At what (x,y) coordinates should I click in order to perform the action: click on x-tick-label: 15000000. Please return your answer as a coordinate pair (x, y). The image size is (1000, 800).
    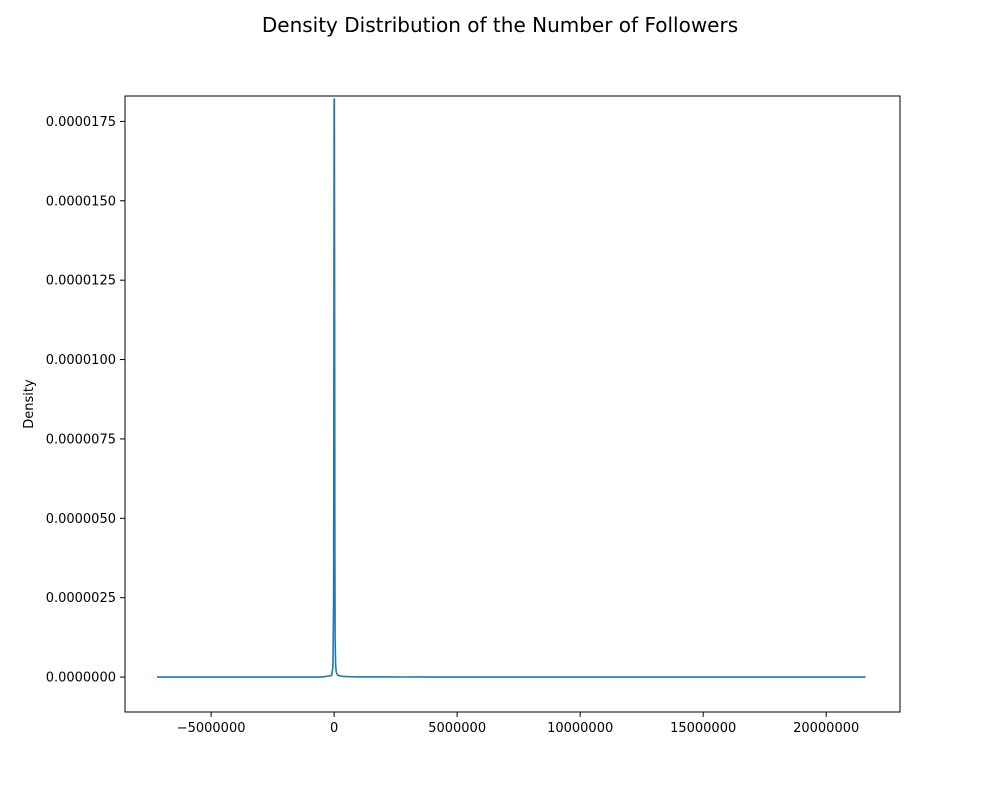
    Looking at the image, I should click on (703, 728).